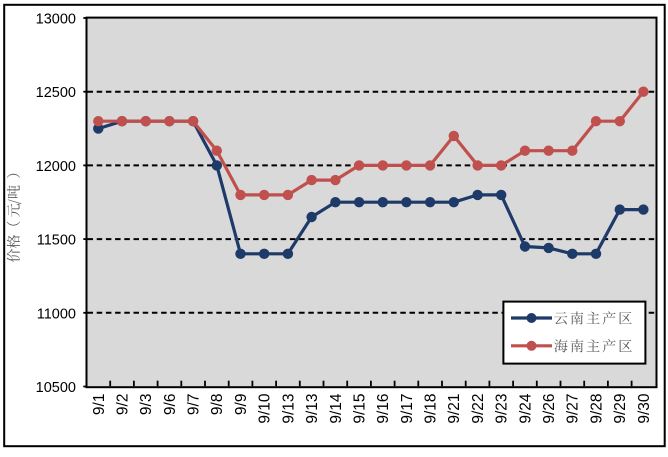 The height and width of the screenshot is (457, 668). I want to click on svg-text: 9/14, so click(336, 408).